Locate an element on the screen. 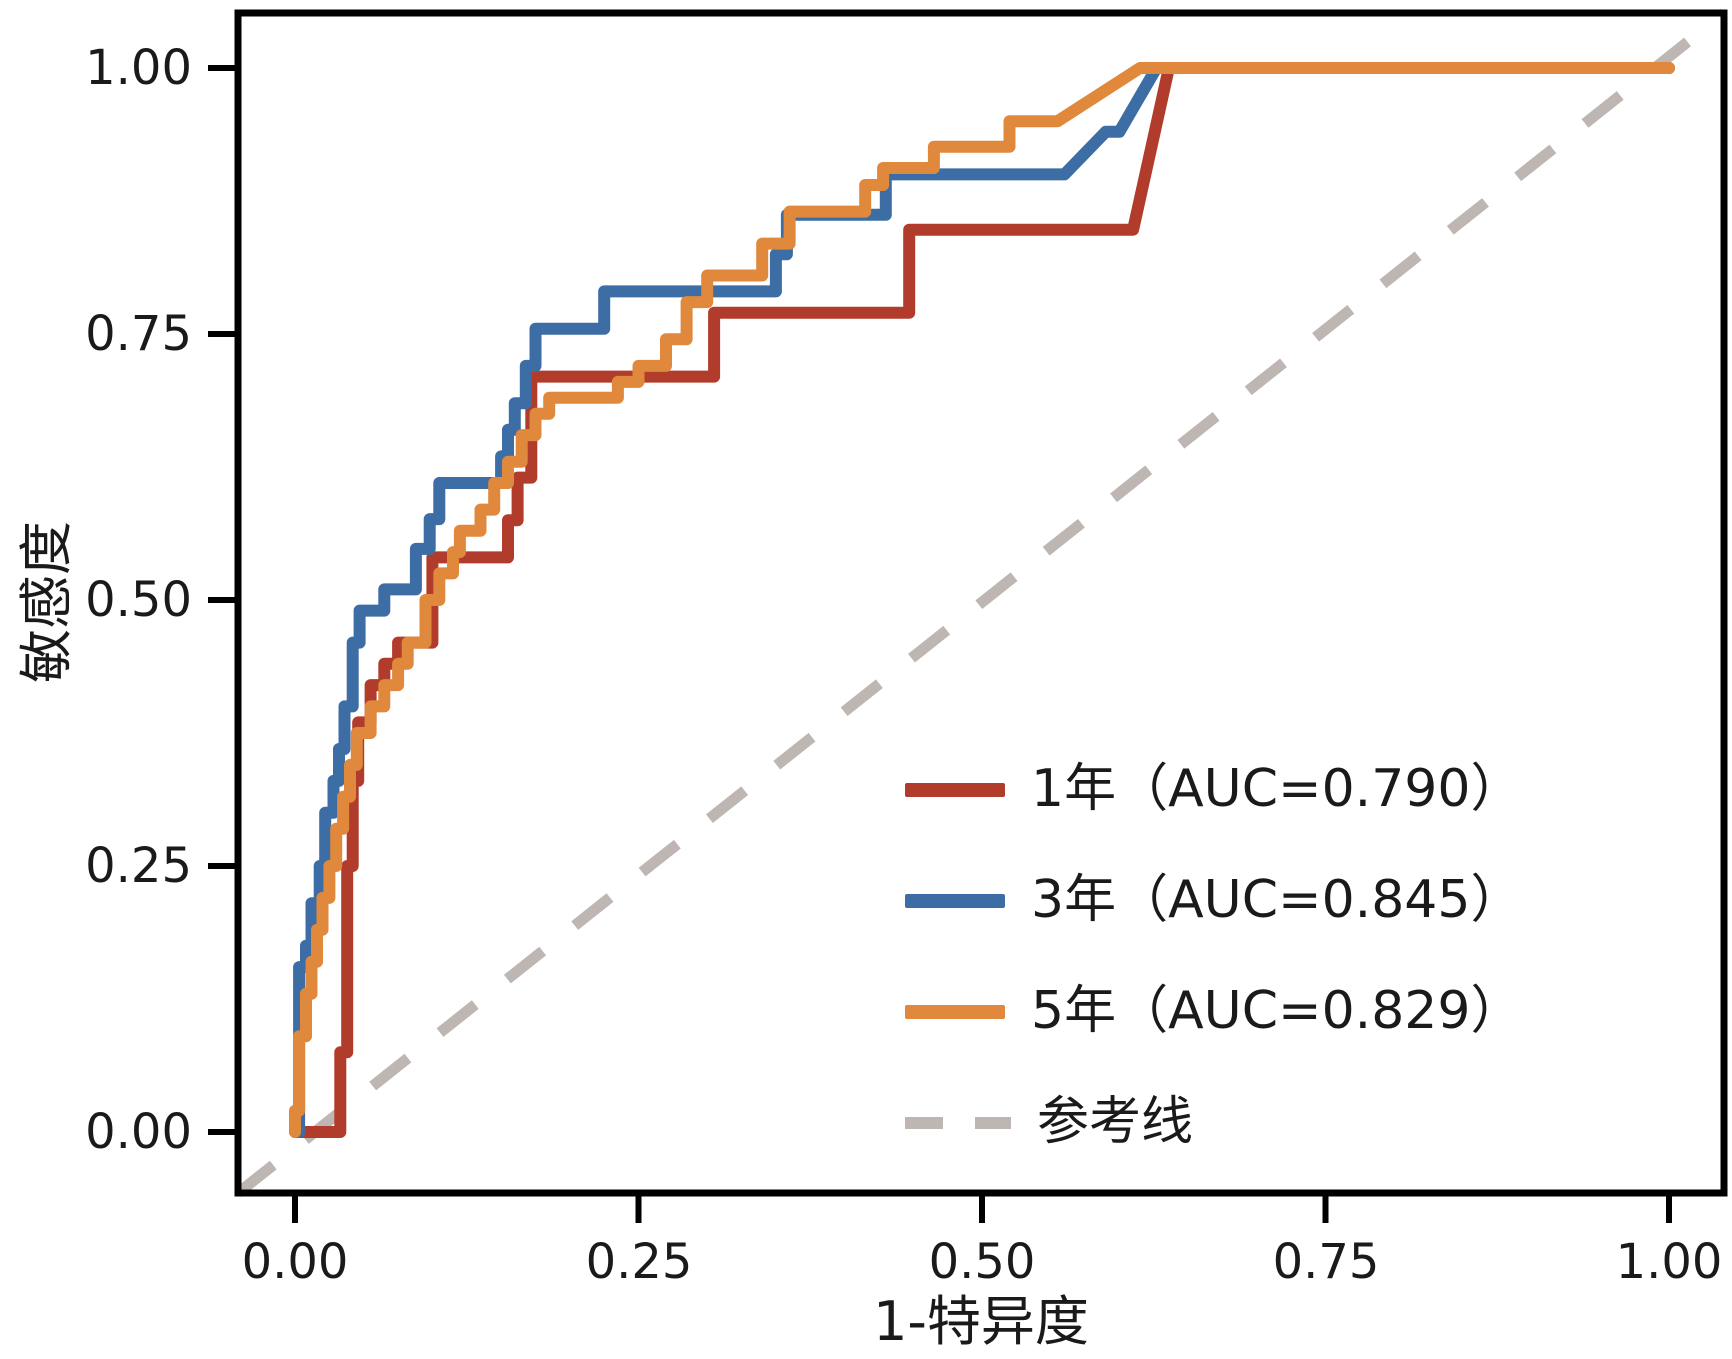 The image size is (1732, 1359). legend-swatch-5year is located at coordinates (955, 1012).